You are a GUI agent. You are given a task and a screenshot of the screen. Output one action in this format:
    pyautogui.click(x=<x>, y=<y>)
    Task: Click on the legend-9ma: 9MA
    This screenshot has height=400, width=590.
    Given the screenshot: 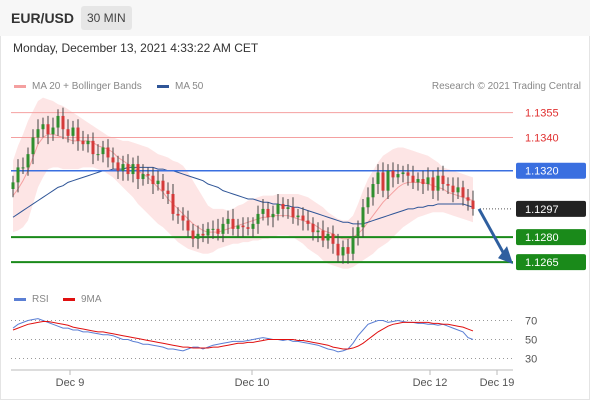 What is the action you would take?
    pyautogui.click(x=82, y=299)
    